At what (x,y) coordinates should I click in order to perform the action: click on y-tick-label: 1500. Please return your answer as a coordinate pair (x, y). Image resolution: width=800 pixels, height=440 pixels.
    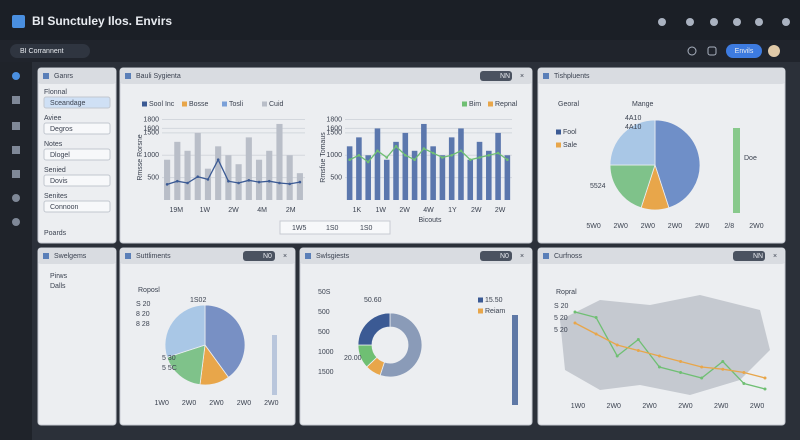
    Looking at the image, I should click on (334, 133).